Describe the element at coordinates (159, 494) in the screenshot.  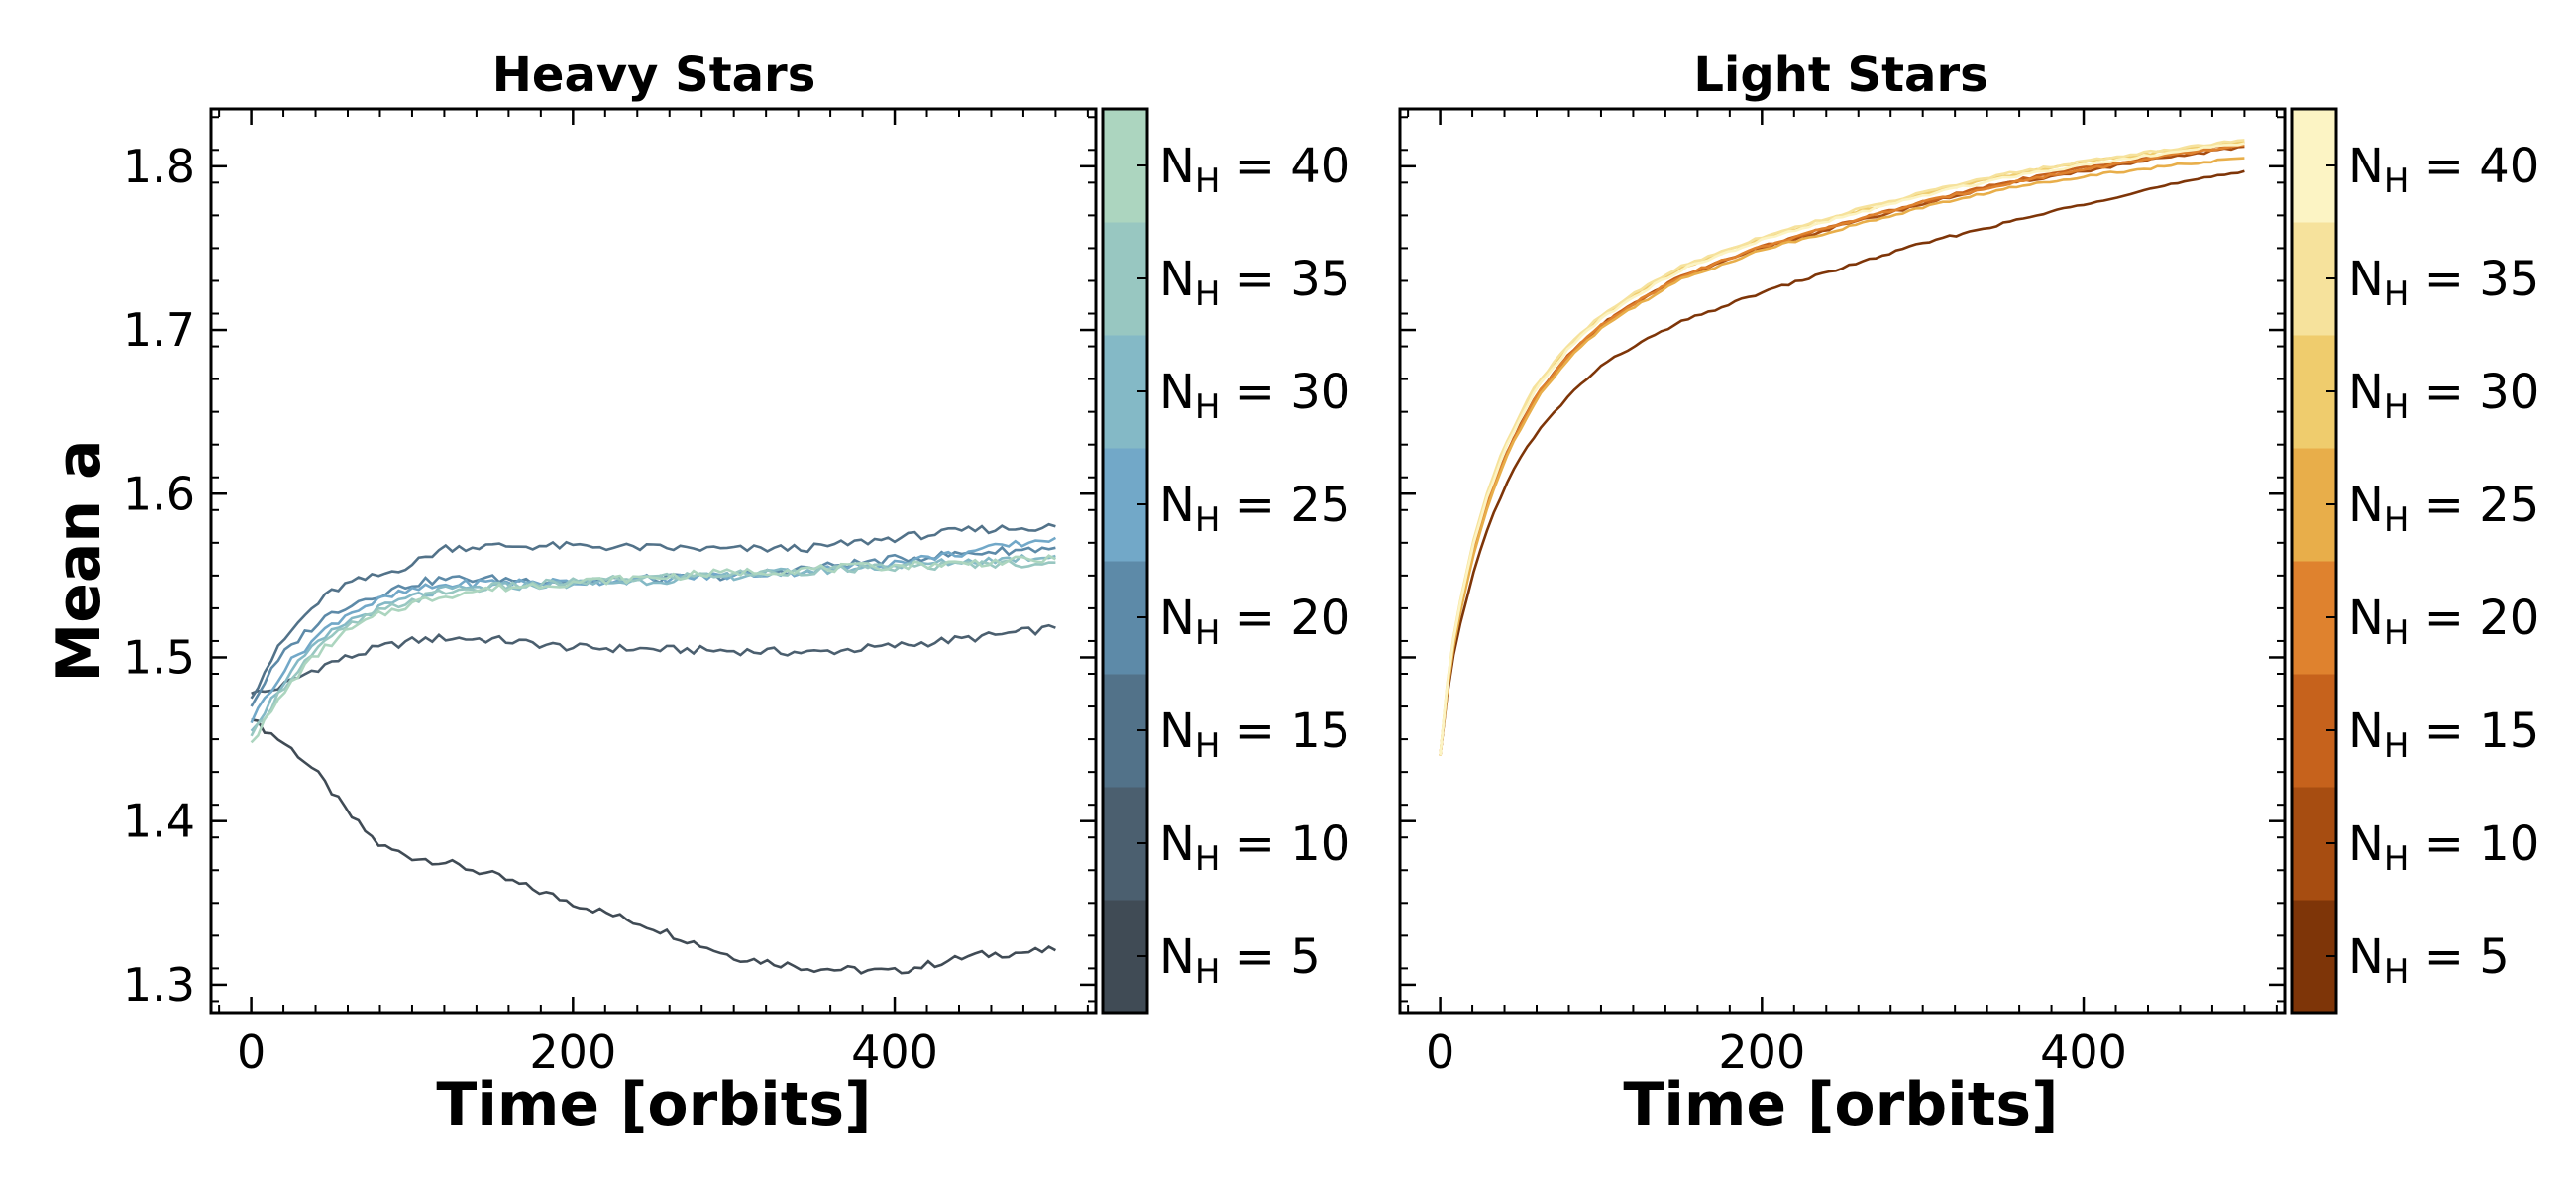
I see `y-tick-label: 1.6` at that location.